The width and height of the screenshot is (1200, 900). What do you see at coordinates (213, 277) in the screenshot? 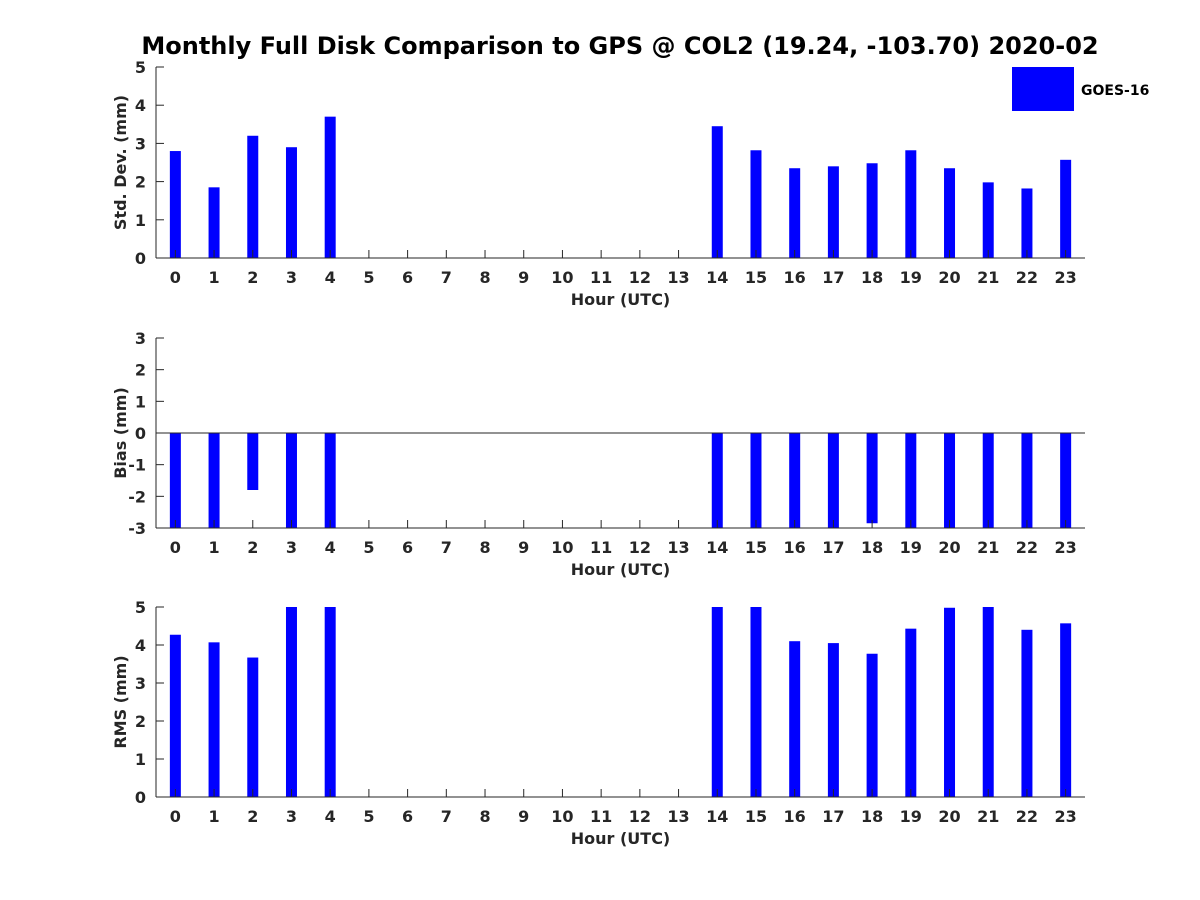
I see `x-tick-label-stddev: 1` at bounding box center [213, 277].